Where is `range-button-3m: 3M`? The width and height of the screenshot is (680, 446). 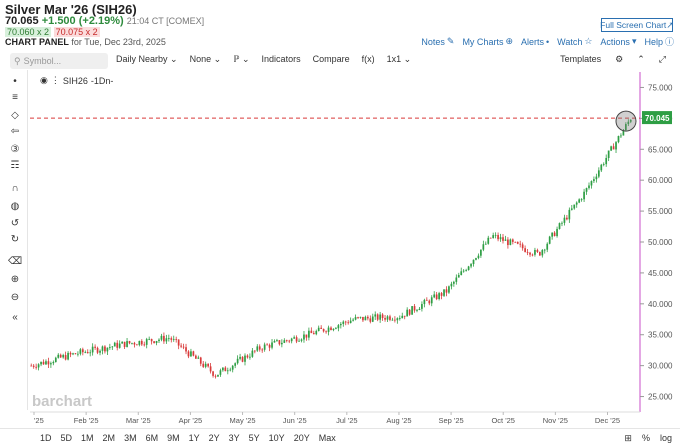
range-button-3m: 3M is located at coordinates (130, 438).